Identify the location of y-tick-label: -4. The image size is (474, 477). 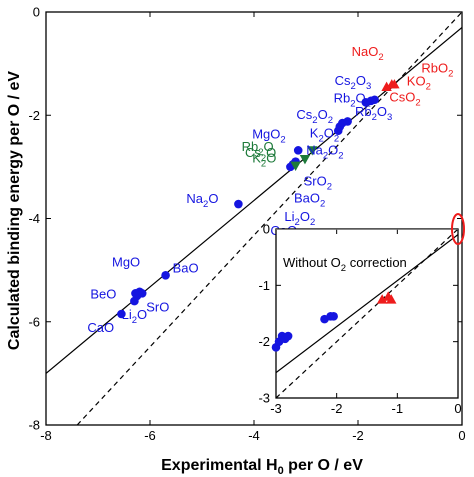
(34, 218).